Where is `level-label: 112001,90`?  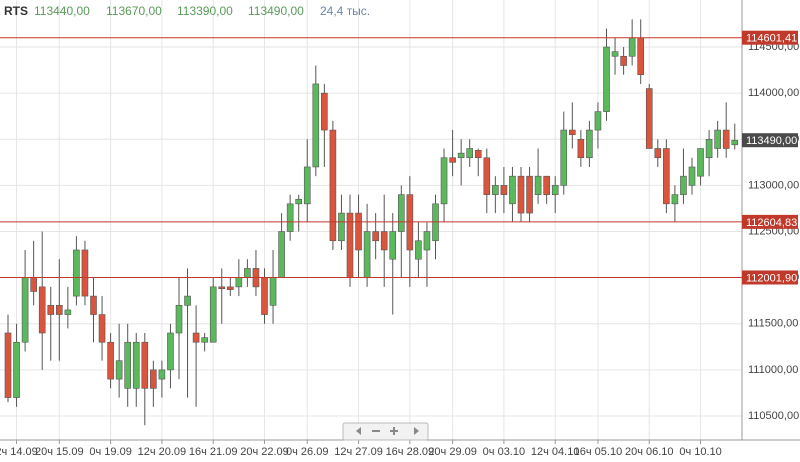
level-label: 112001,90 is located at coordinates (771, 278).